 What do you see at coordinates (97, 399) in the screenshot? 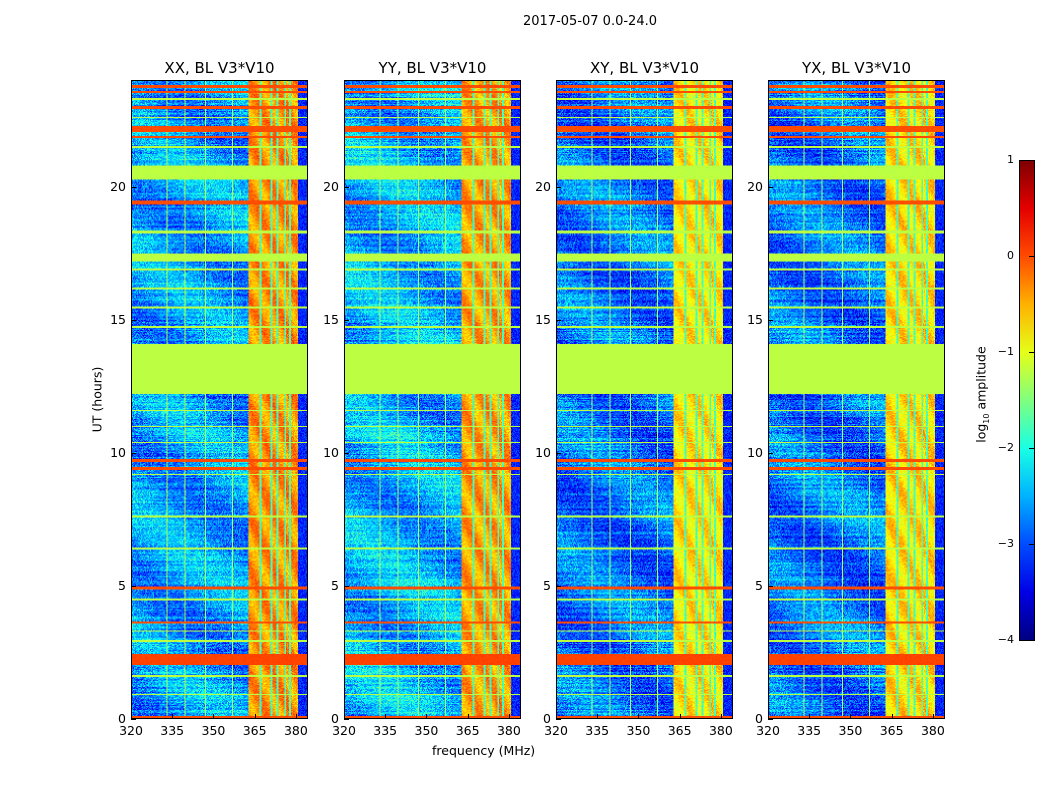
I see `y-axis-label: UT (hours)` at bounding box center [97, 399].